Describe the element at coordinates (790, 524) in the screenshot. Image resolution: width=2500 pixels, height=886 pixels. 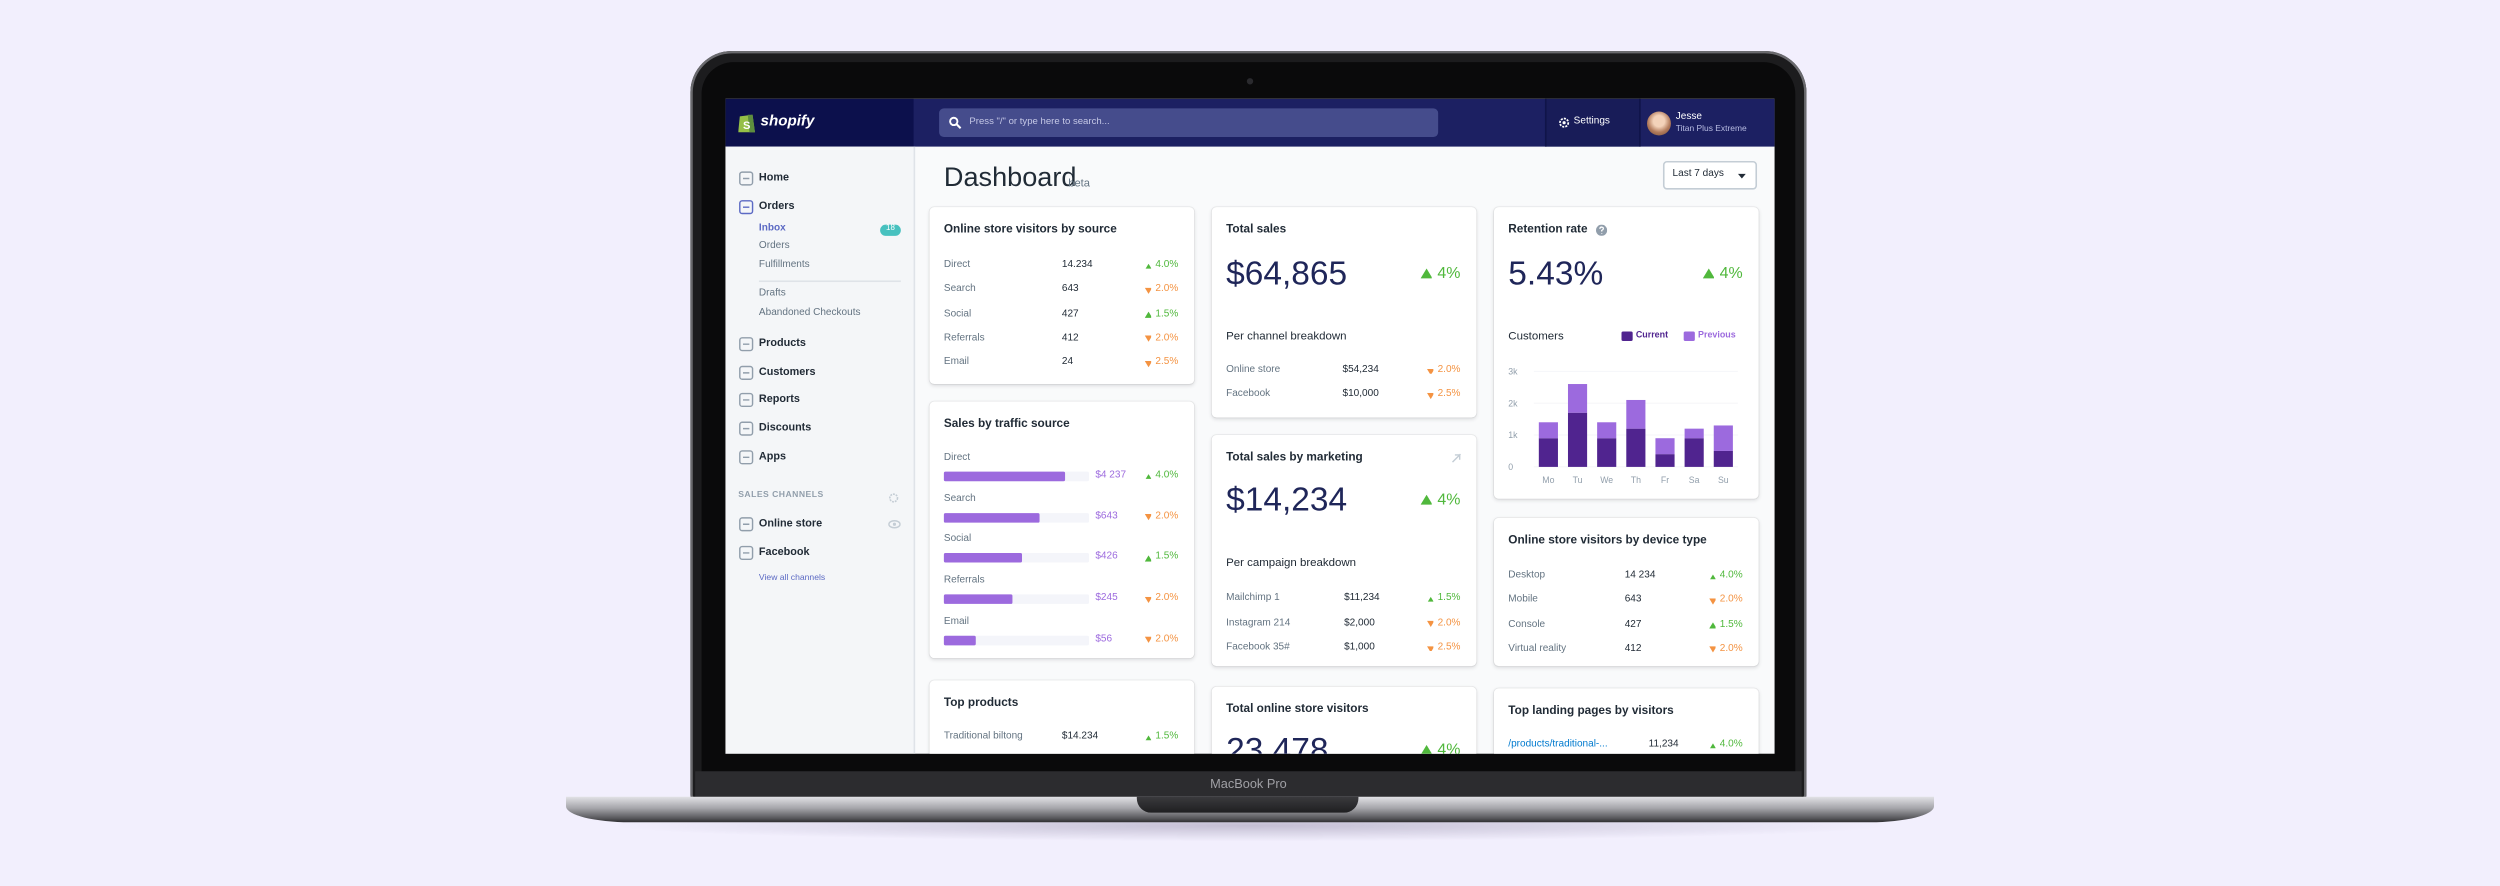
I see `channel-item: Online store` at that location.